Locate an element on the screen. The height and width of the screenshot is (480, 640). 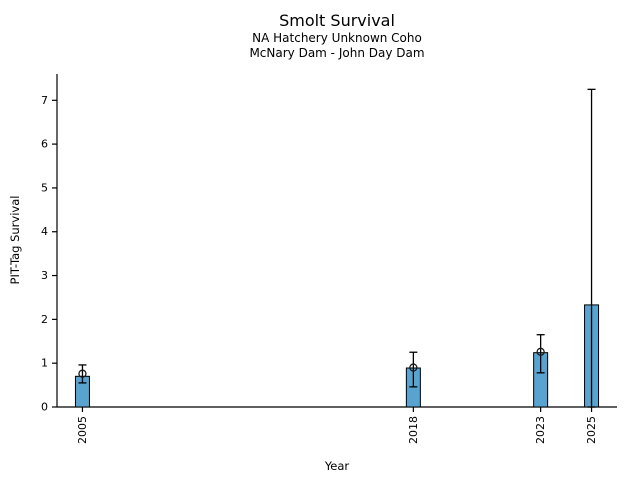
chart-title: Smolt Survival is located at coordinates (337, 20).